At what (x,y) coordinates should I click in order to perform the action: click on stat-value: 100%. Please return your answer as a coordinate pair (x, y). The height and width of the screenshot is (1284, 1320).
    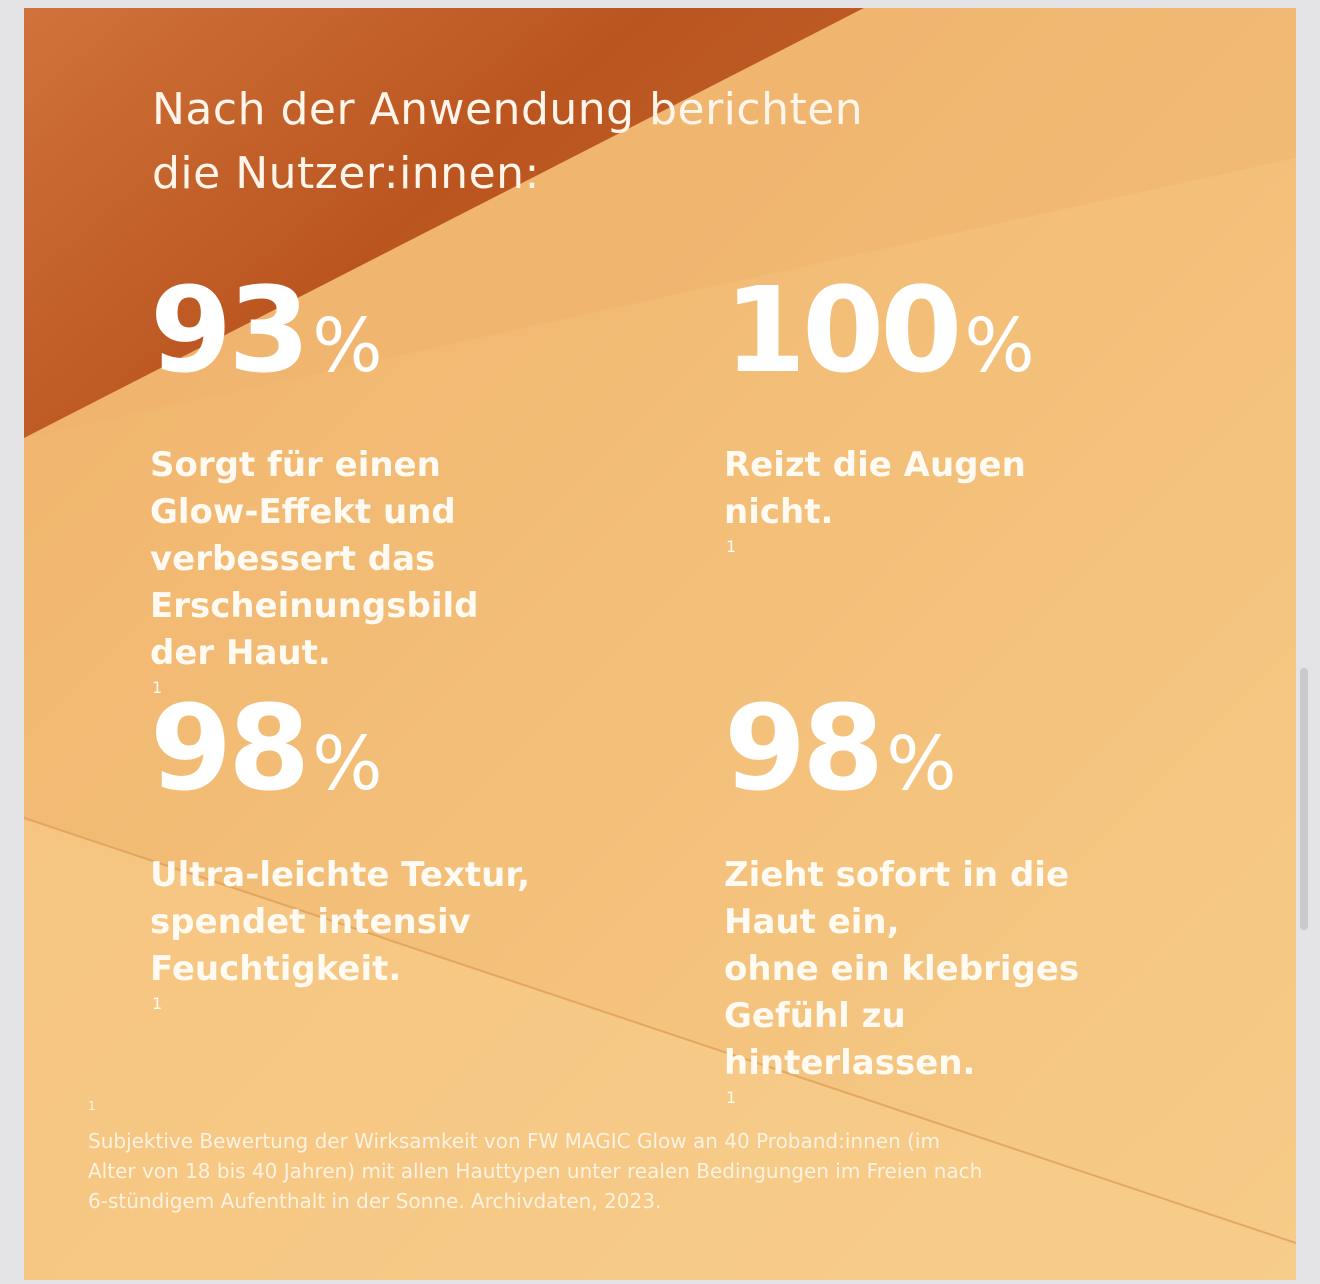
    Looking at the image, I should click on (879, 330).